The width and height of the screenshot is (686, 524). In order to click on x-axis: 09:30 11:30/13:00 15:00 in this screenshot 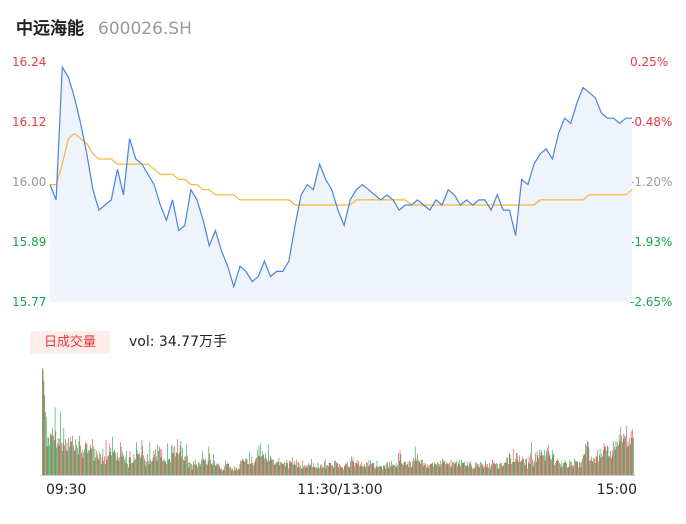, I will do `click(338, 486)`.